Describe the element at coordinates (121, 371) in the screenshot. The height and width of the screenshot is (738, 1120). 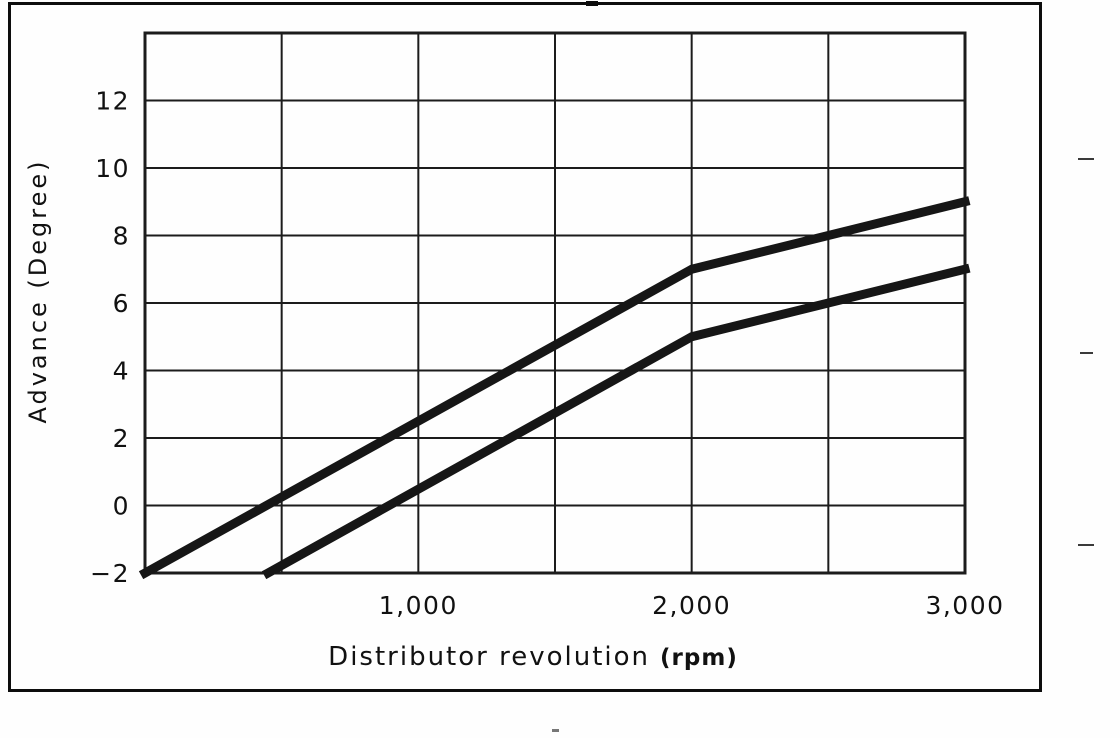
I see `y-tick-label: 4` at that location.